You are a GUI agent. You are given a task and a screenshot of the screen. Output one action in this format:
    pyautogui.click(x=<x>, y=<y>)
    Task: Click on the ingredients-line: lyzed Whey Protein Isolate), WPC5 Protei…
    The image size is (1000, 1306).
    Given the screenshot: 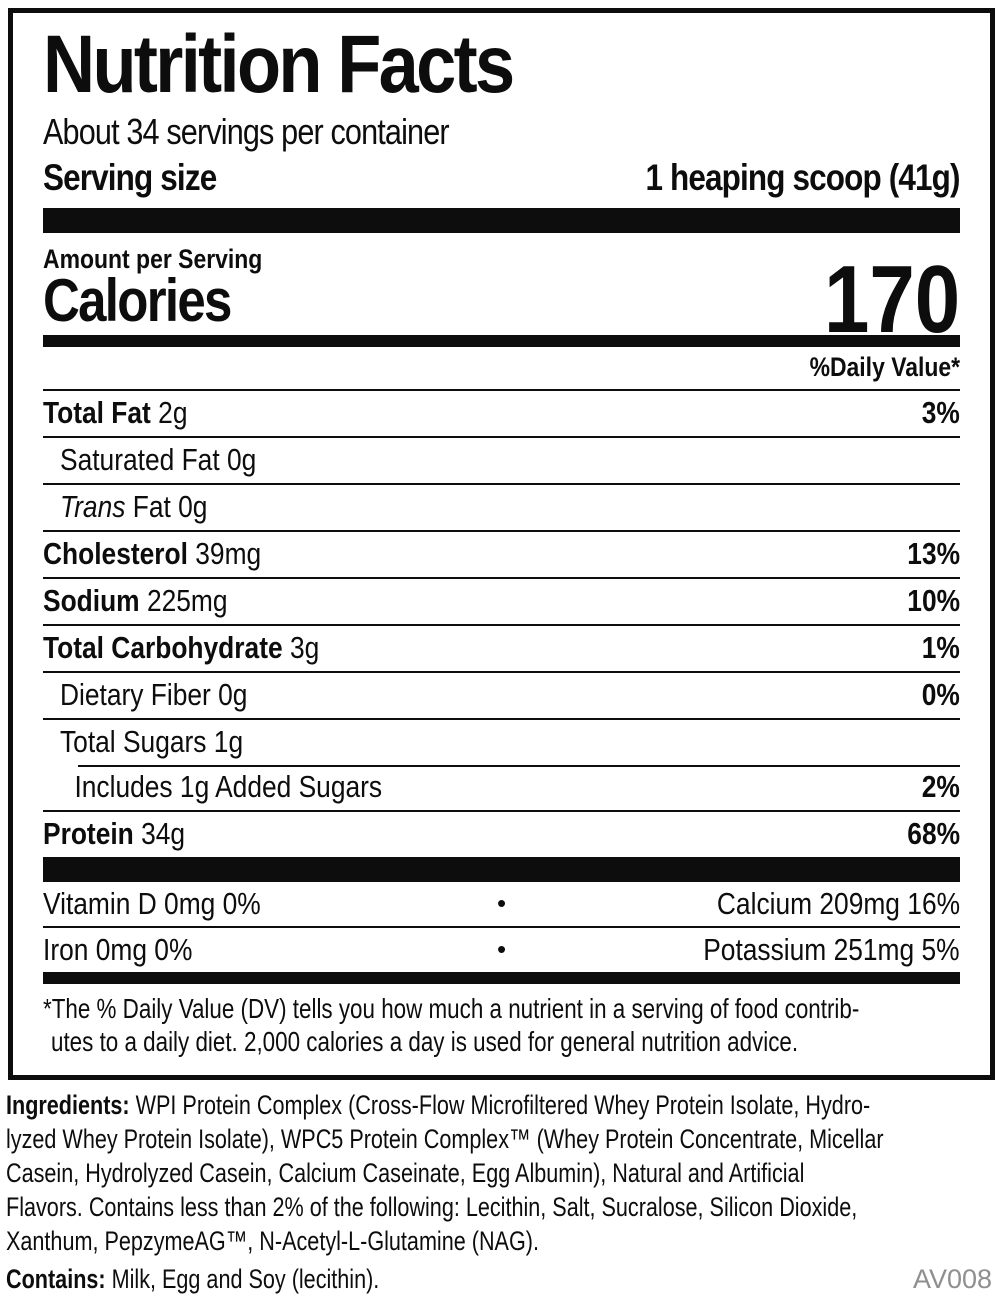 What is the action you would take?
    pyautogui.click(x=445, y=1139)
    